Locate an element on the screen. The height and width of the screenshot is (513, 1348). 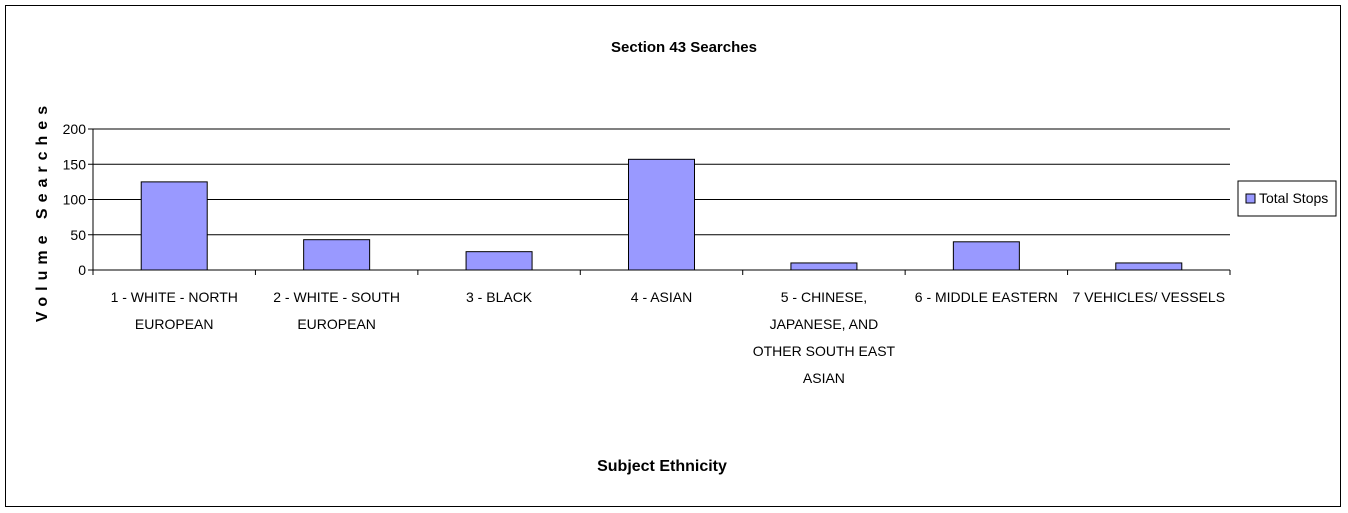
y-axis-title-group: Volume Searches is located at coordinates (42, 211).